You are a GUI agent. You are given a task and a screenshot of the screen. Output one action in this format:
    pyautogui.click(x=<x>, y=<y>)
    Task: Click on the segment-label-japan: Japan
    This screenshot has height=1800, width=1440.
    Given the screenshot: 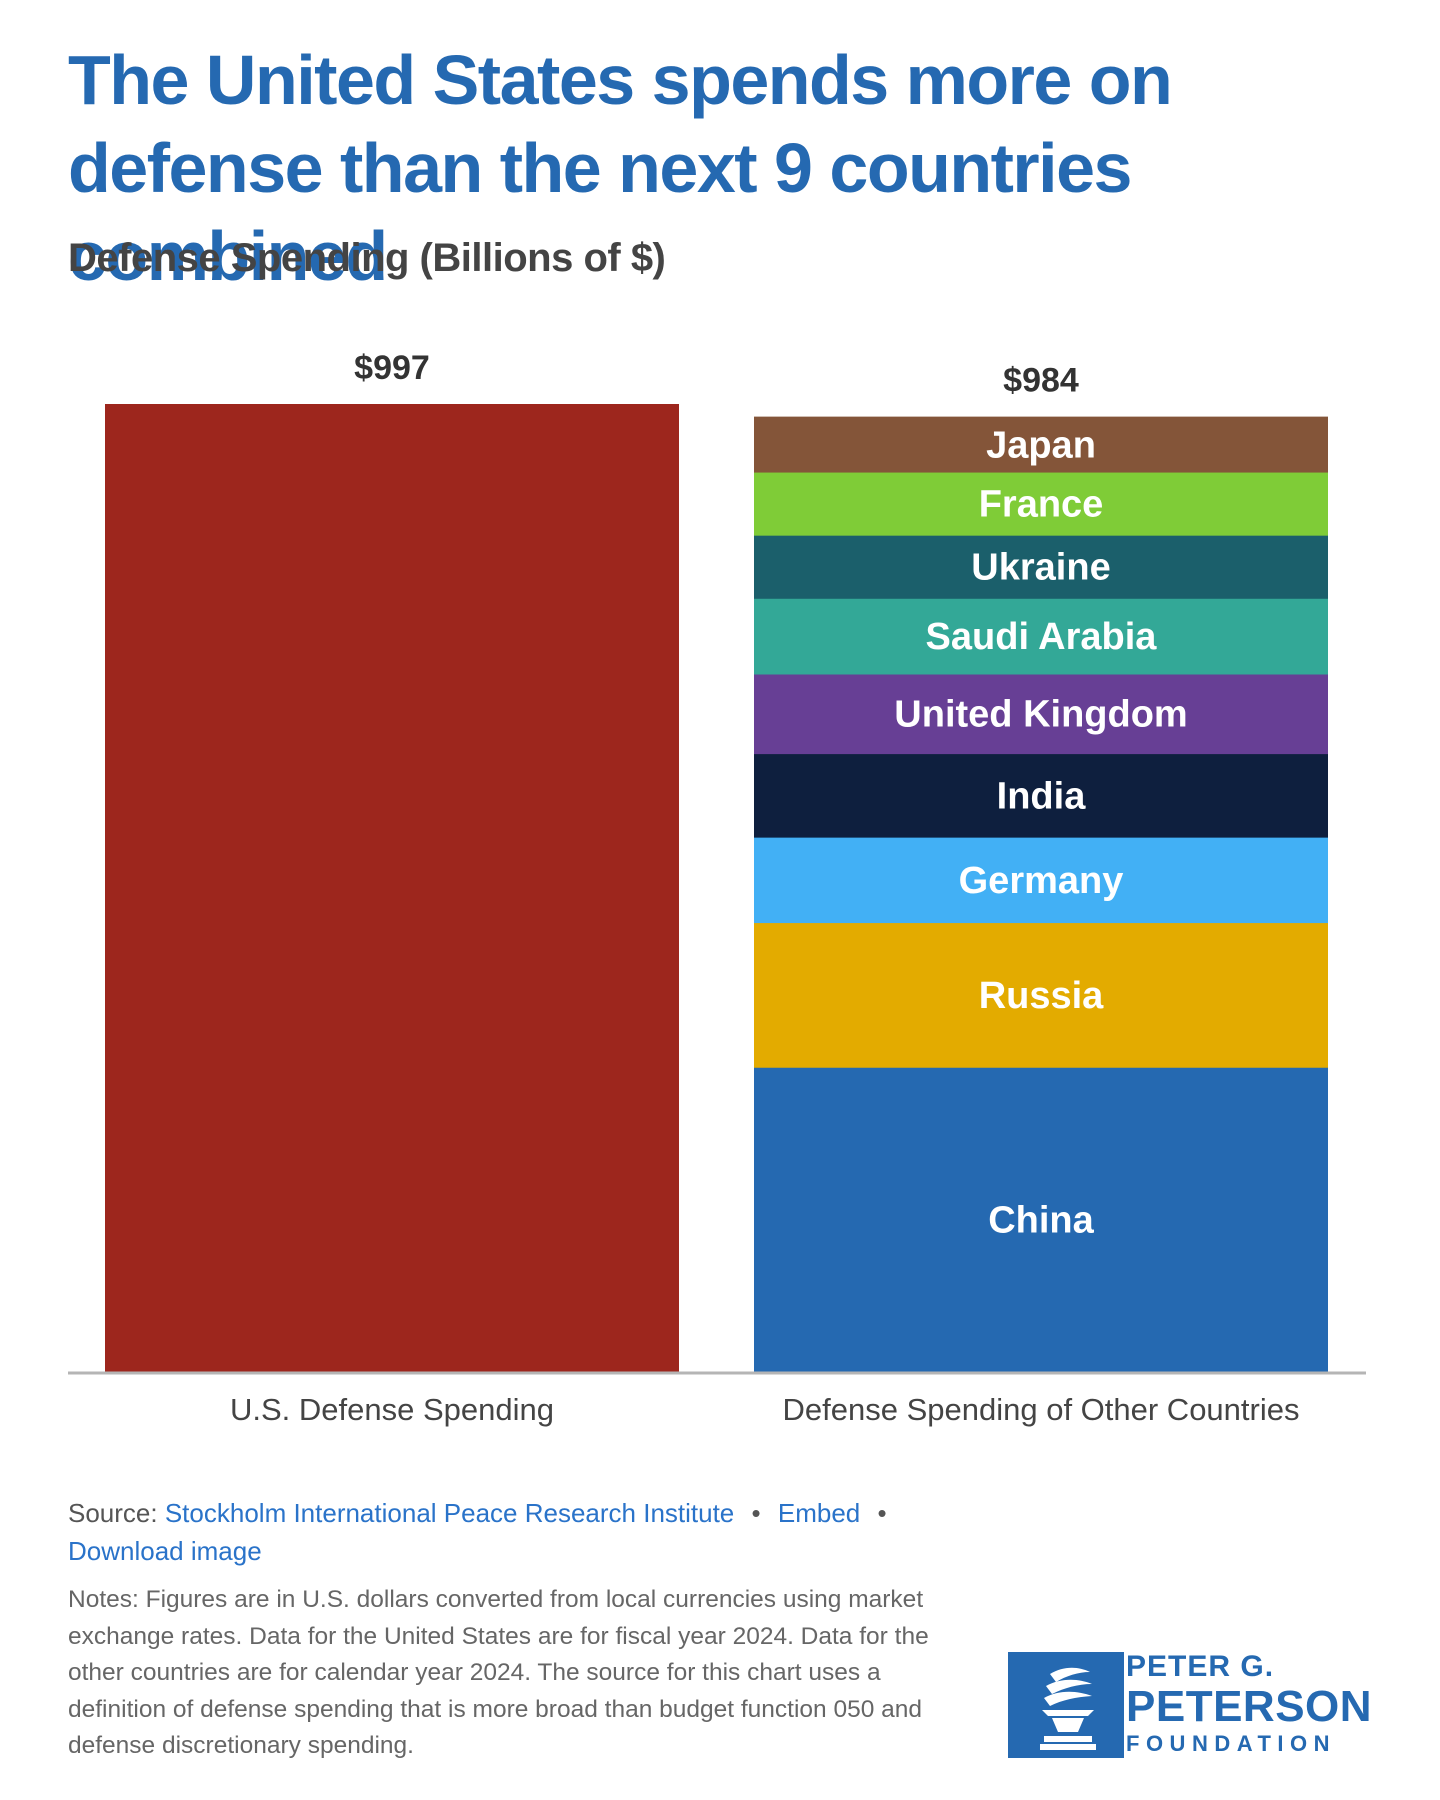 What is the action you would take?
    pyautogui.click(x=1041, y=445)
    